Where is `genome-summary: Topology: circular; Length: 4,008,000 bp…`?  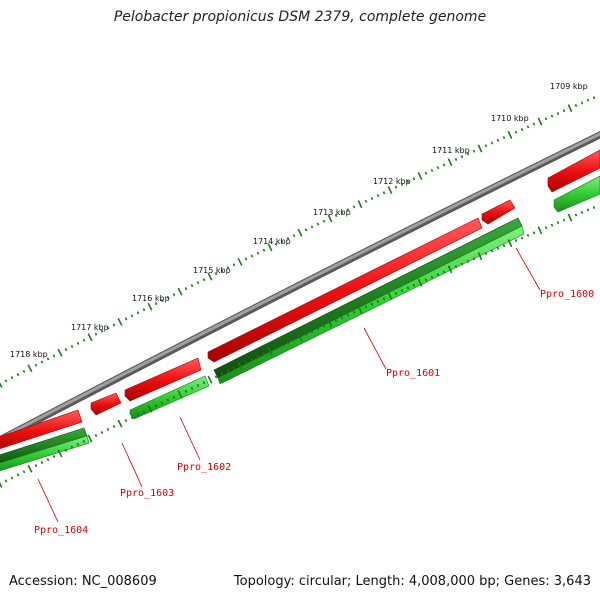
genome-summary: Topology: circular; Length: 4,008,000 bp… is located at coordinates (412, 581).